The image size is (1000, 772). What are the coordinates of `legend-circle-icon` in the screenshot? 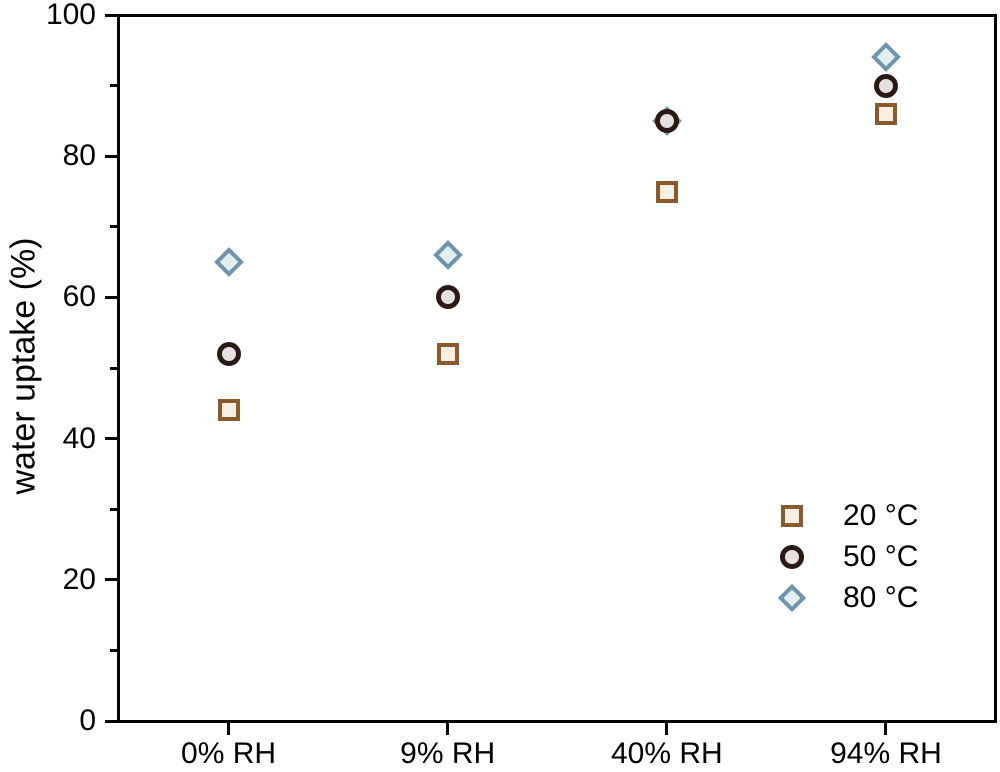 It's located at (792, 556).